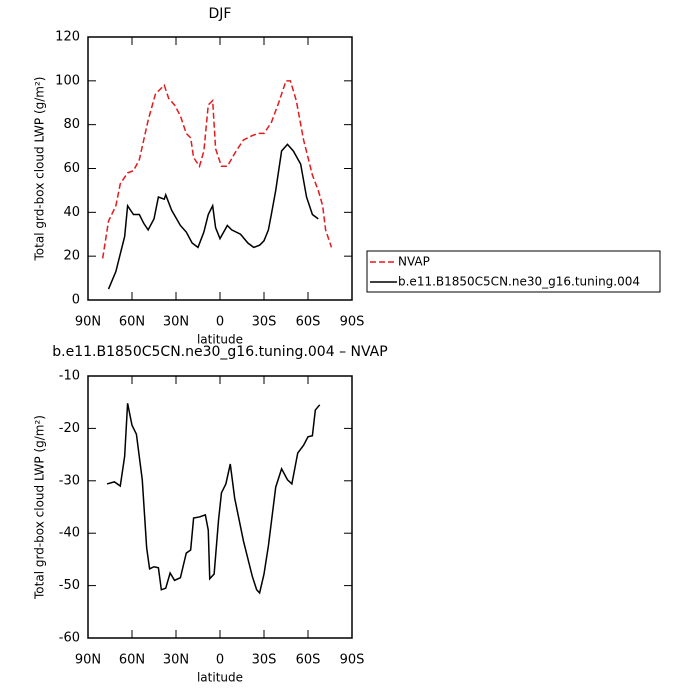  What do you see at coordinates (69, 638) in the screenshot?
I see `y-tick-label: -60` at bounding box center [69, 638].